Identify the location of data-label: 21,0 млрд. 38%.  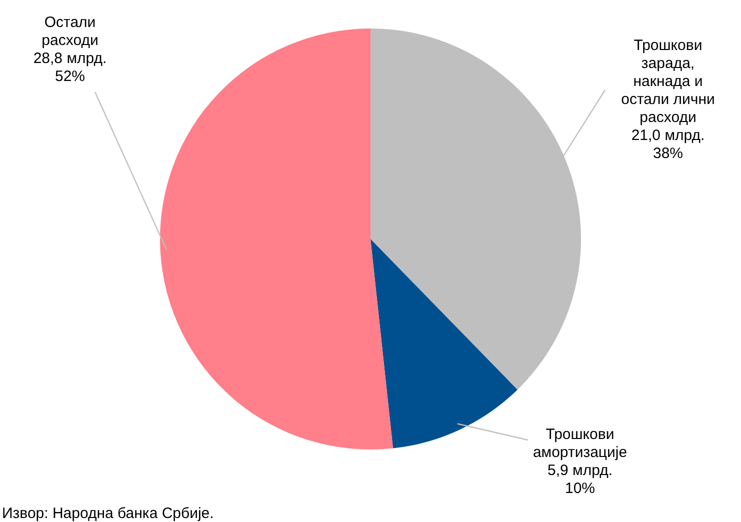
(668, 144).